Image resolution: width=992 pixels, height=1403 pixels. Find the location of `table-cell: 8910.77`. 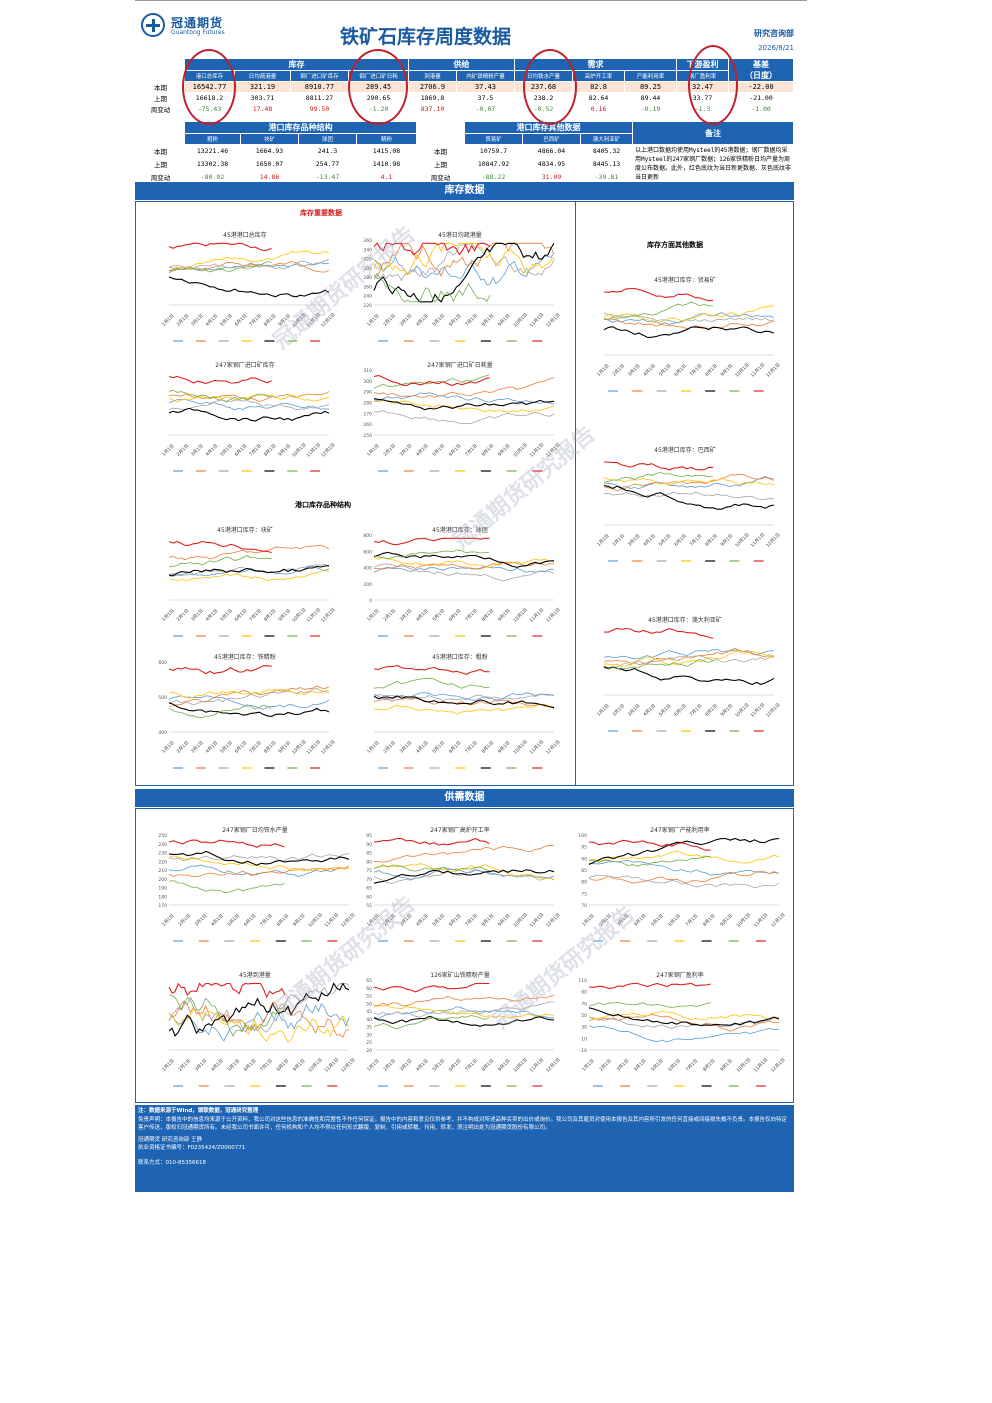

table-cell: 8910.77 is located at coordinates (319, 87).